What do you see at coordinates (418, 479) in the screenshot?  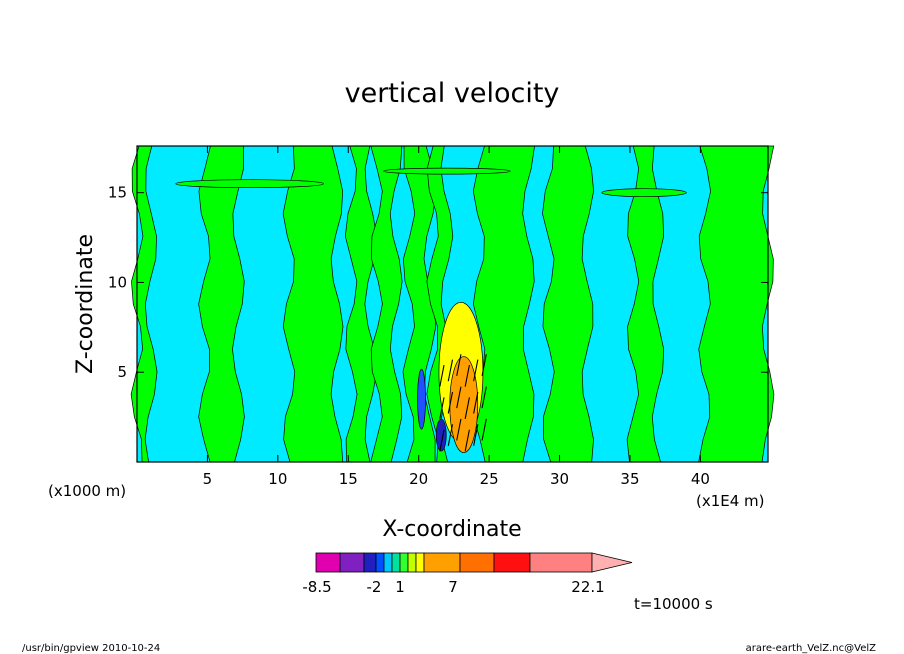 I see `x-tick-label: 20` at bounding box center [418, 479].